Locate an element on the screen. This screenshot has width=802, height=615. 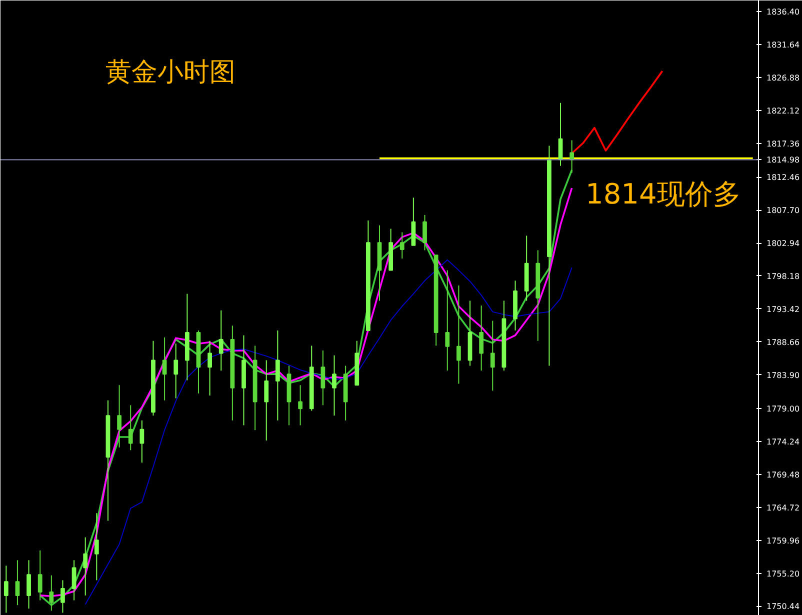
y-tick-label: 1779.00 is located at coordinates (783, 409).